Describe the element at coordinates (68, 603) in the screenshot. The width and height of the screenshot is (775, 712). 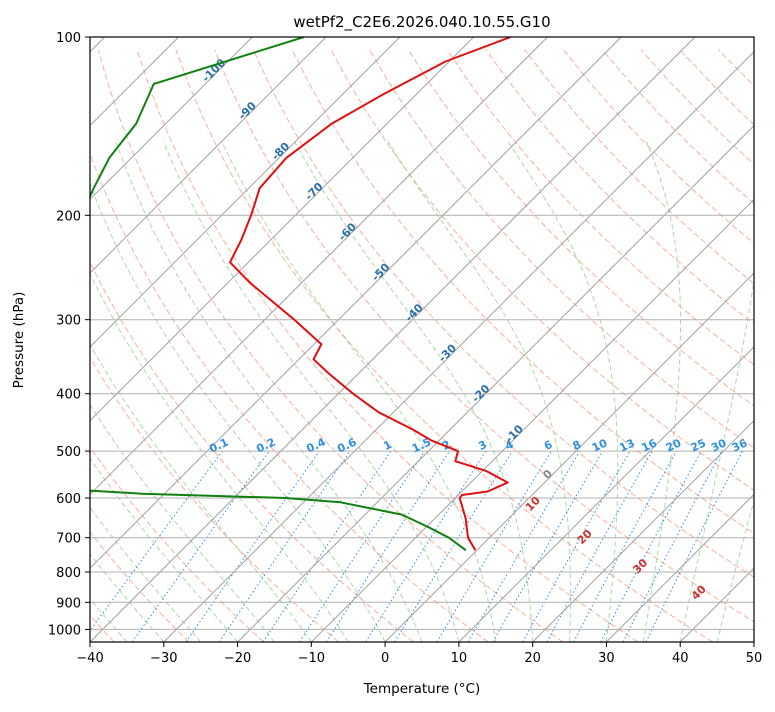
I see `y-tick-label: 900` at that location.